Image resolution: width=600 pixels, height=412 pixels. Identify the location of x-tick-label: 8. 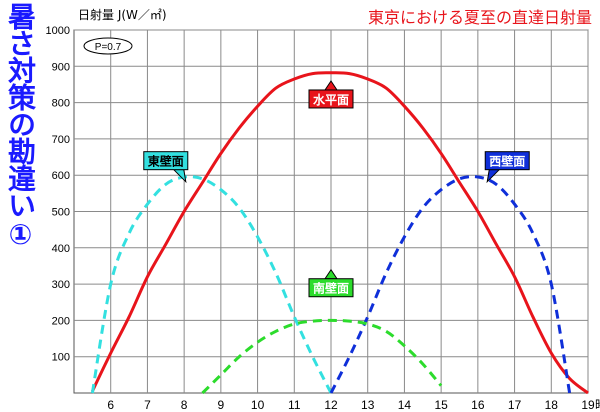
(184, 405).